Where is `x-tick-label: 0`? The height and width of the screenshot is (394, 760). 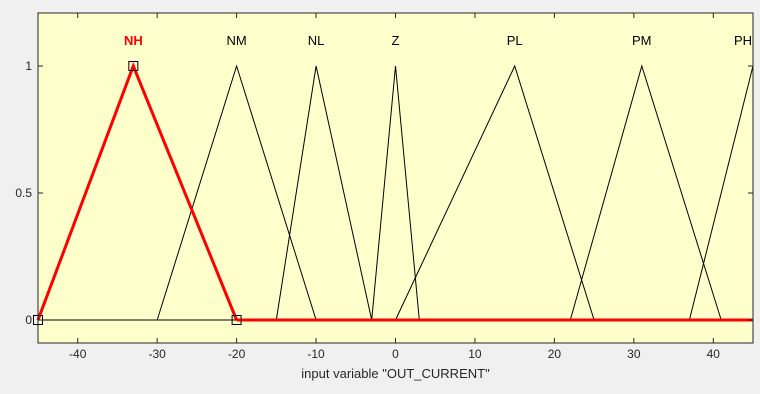 x-tick-label: 0 is located at coordinates (395, 354).